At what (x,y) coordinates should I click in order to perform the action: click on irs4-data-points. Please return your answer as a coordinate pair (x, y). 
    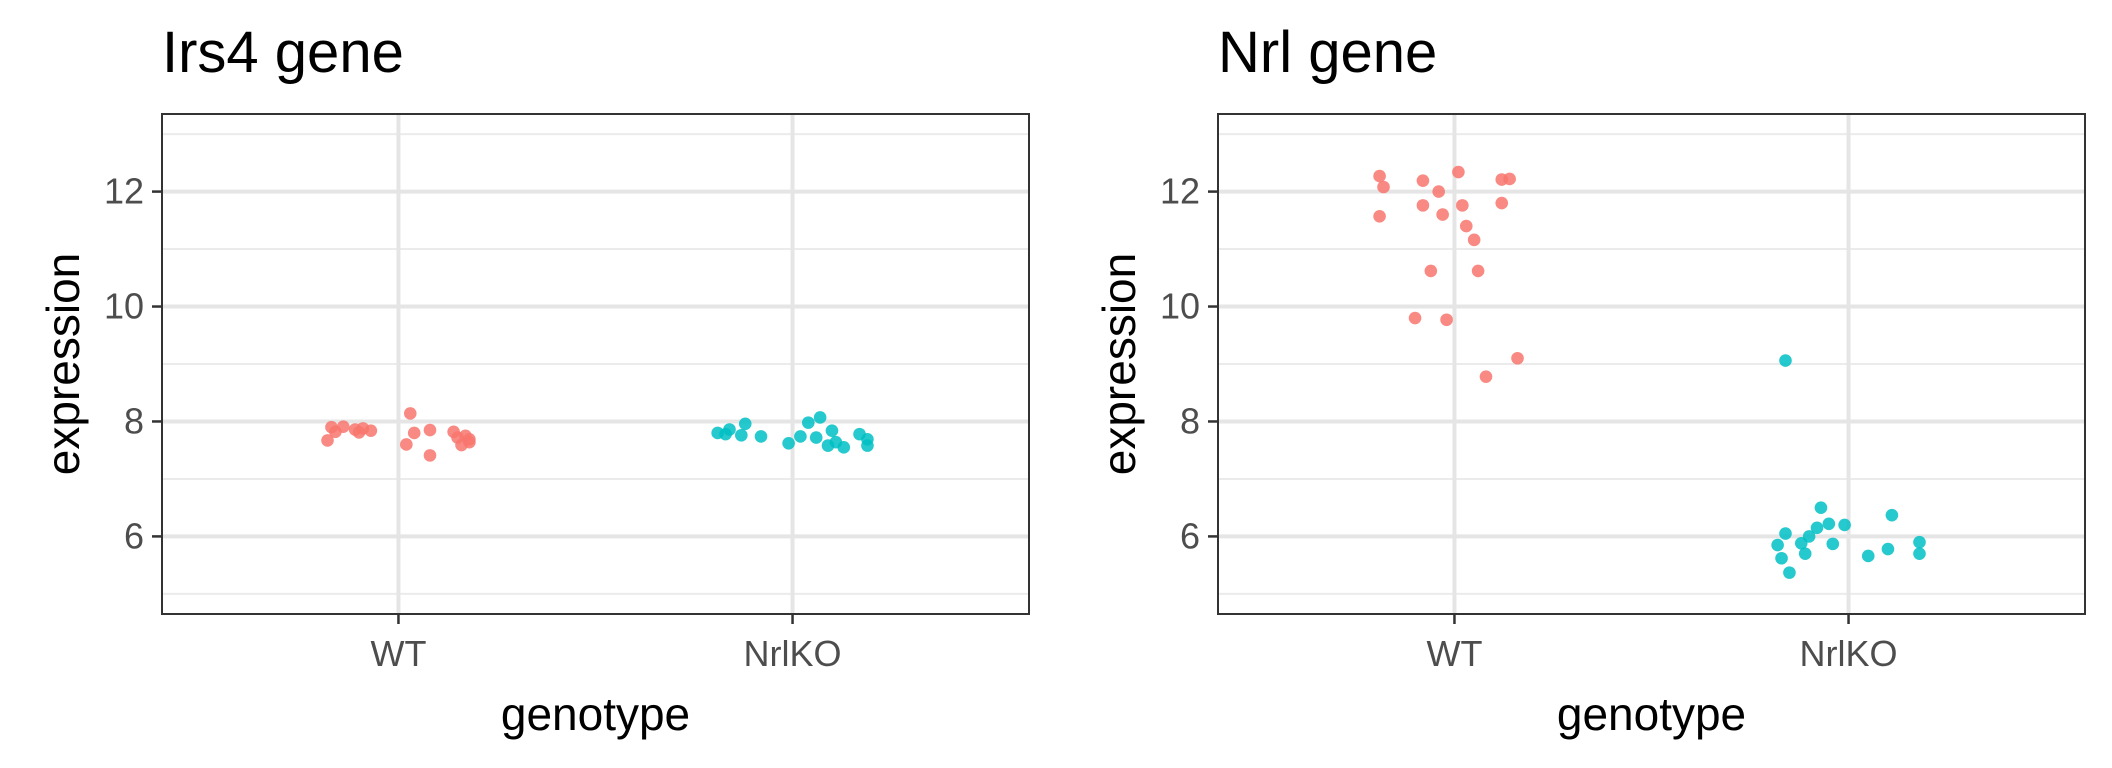
    Looking at the image, I should click on (597, 434).